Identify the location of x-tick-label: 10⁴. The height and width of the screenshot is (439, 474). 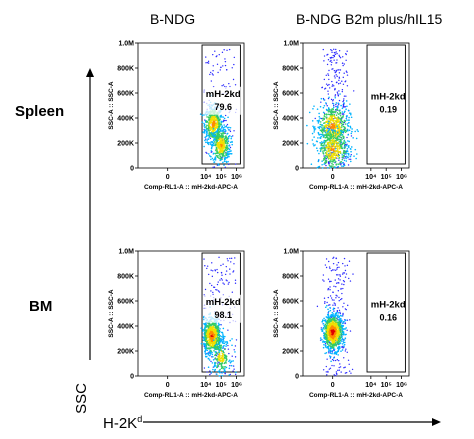
(371, 177).